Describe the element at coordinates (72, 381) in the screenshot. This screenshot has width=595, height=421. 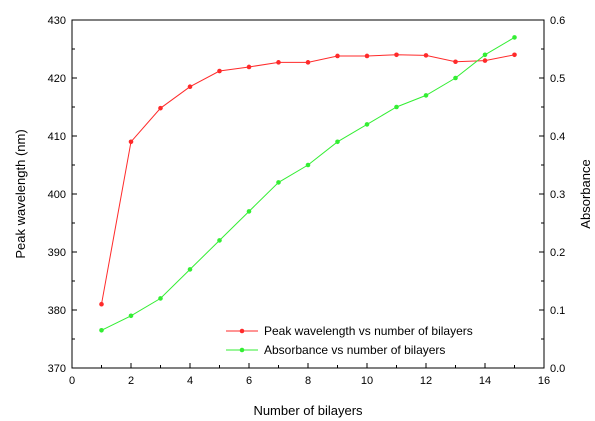
I see `x-tick-label: 0` at that location.